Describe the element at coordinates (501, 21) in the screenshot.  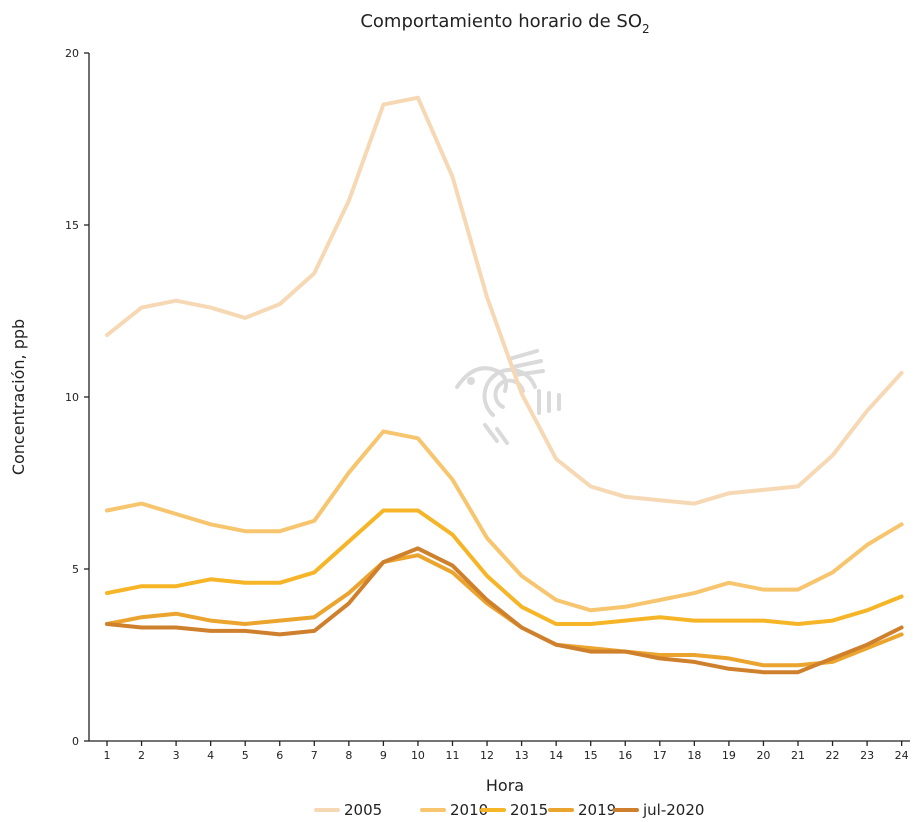
I see `chart-title-text: Comportamiento horario de SO` at that location.